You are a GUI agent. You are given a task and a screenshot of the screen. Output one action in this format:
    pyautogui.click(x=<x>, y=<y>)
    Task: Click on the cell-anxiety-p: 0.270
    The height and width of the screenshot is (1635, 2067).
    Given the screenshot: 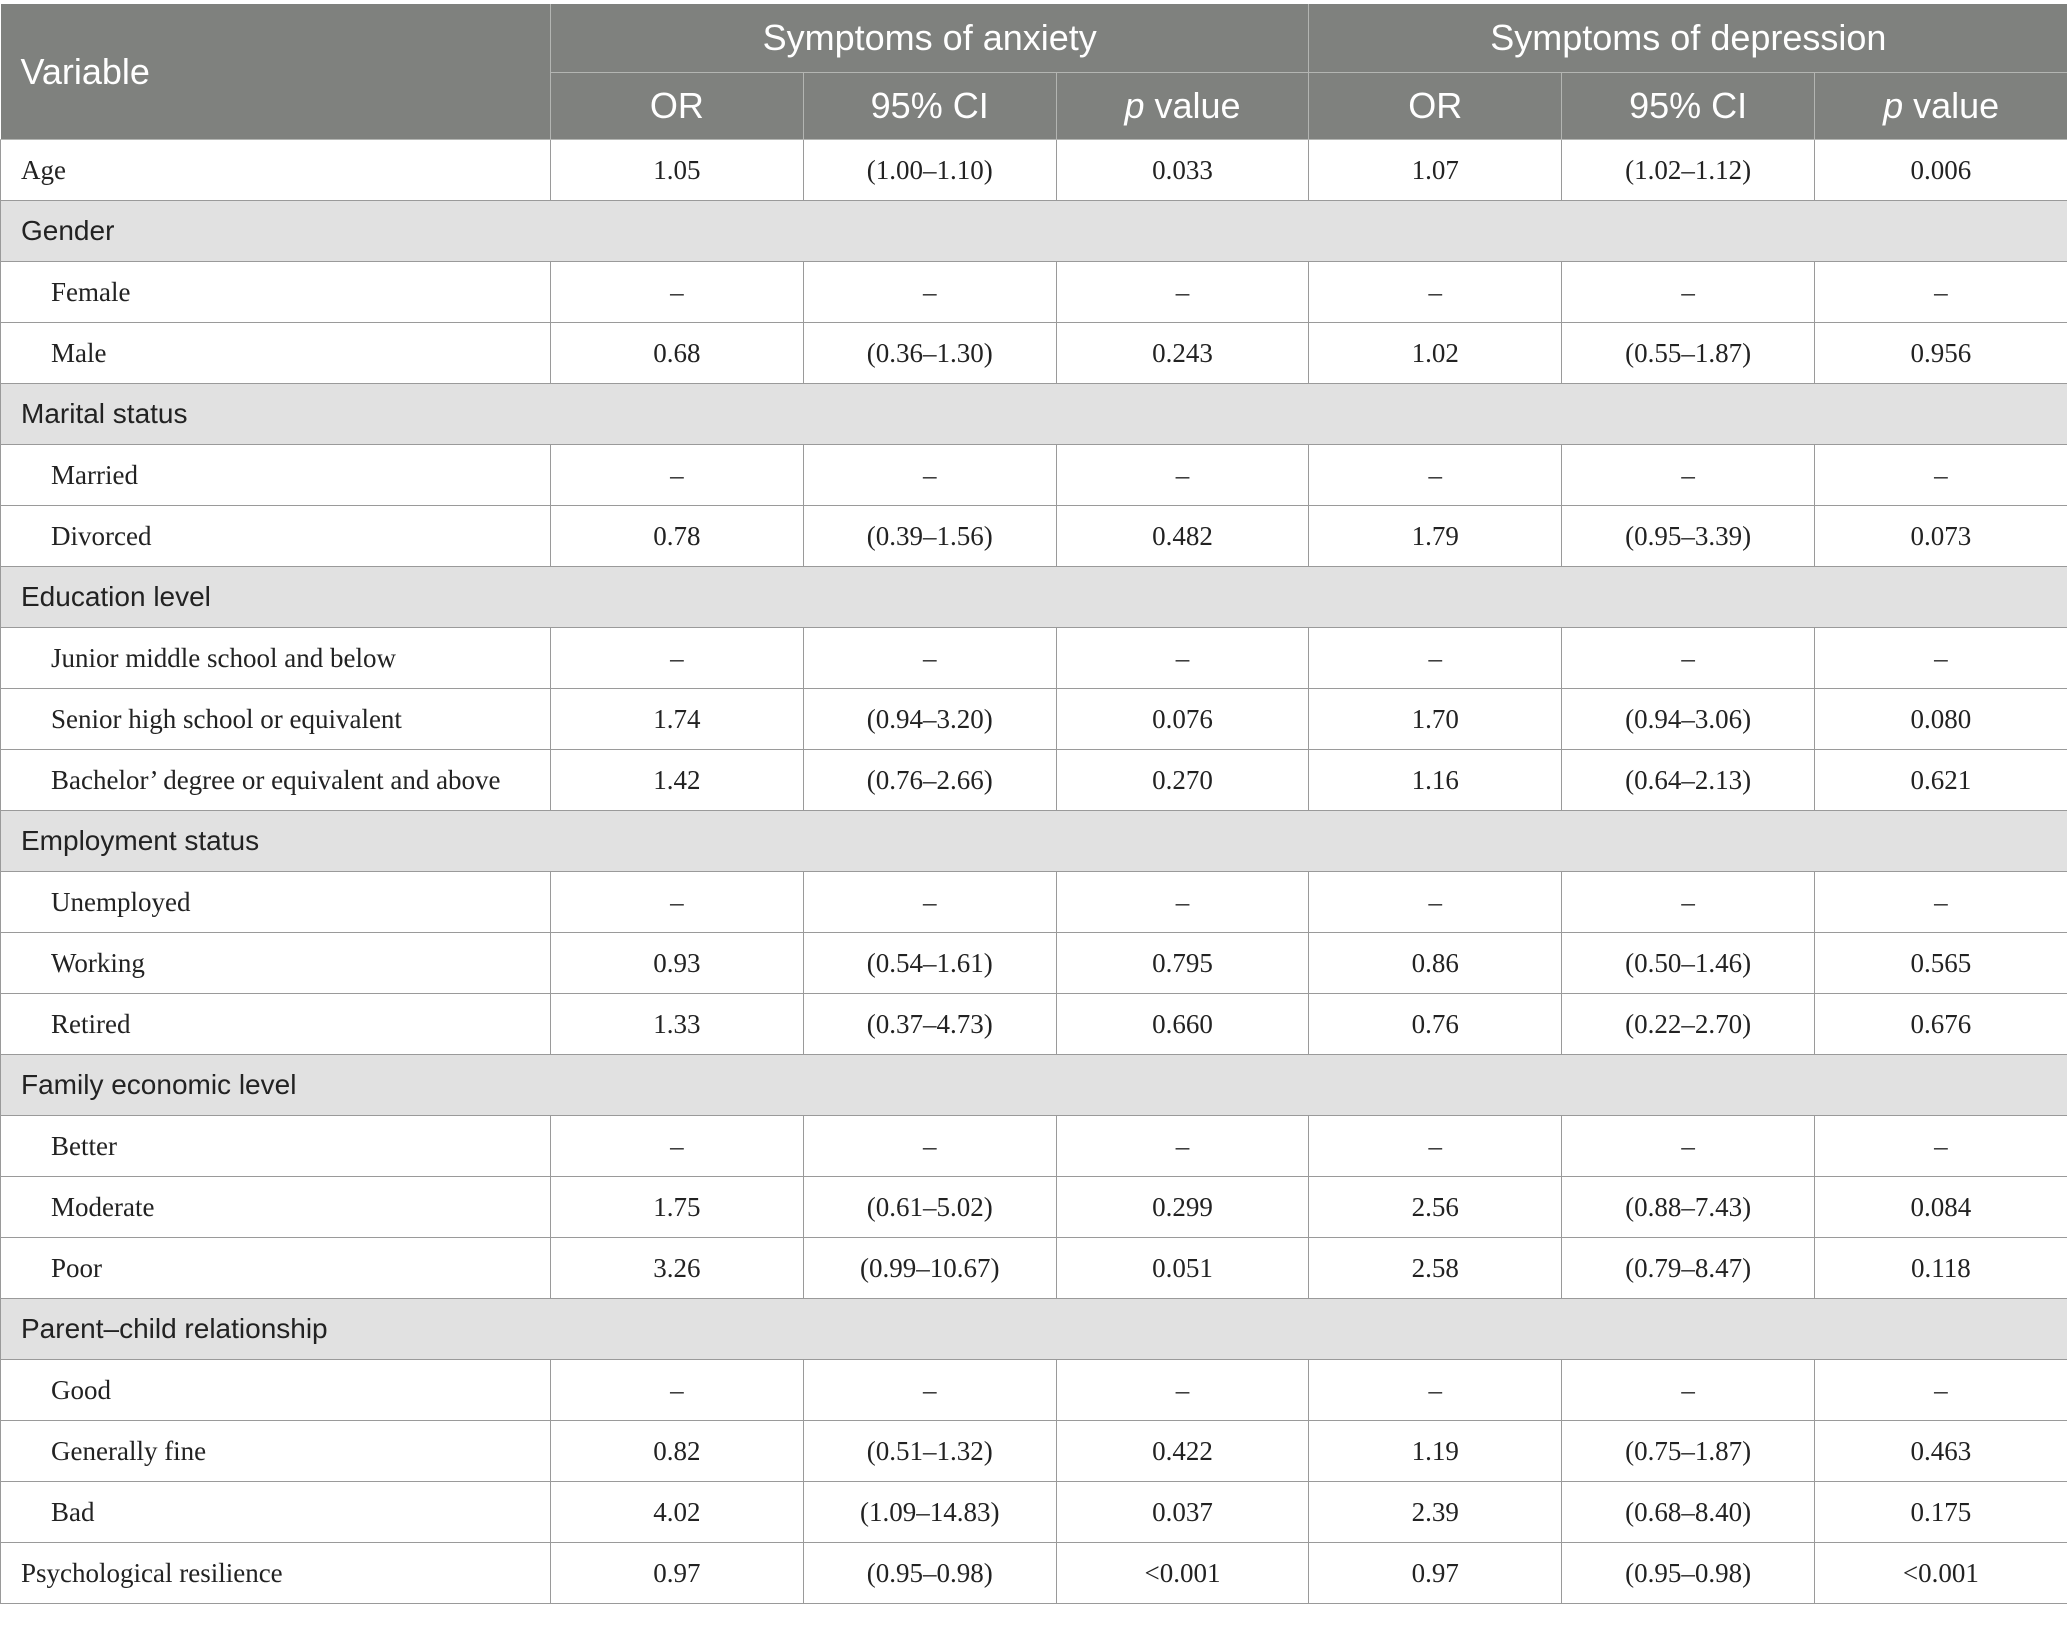 What is the action you would take?
    pyautogui.click(x=1183, y=780)
    